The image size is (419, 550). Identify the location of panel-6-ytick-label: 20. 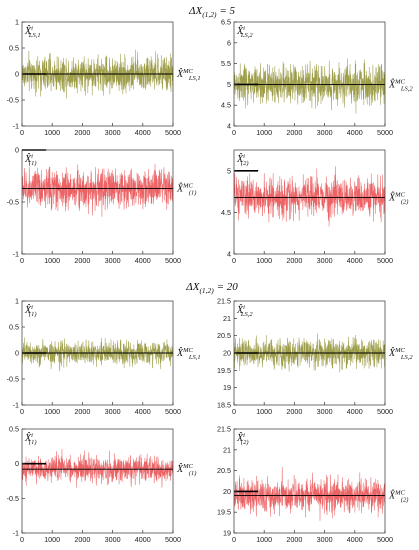
(227, 353).